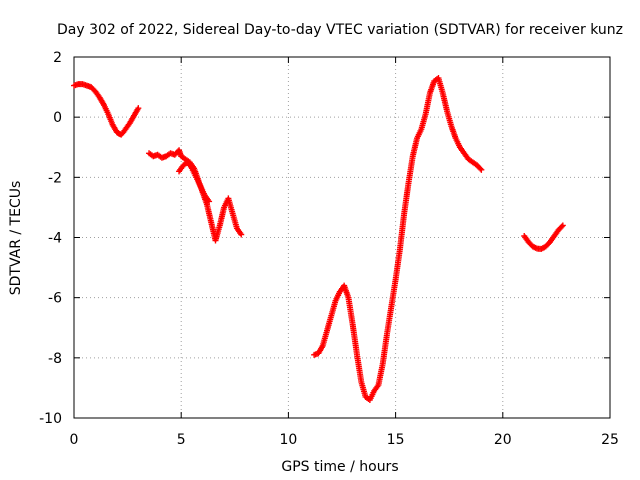 The width and height of the screenshot is (640, 480). What do you see at coordinates (610, 440) in the screenshot?
I see `x-tick-label: 25` at bounding box center [610, 440].